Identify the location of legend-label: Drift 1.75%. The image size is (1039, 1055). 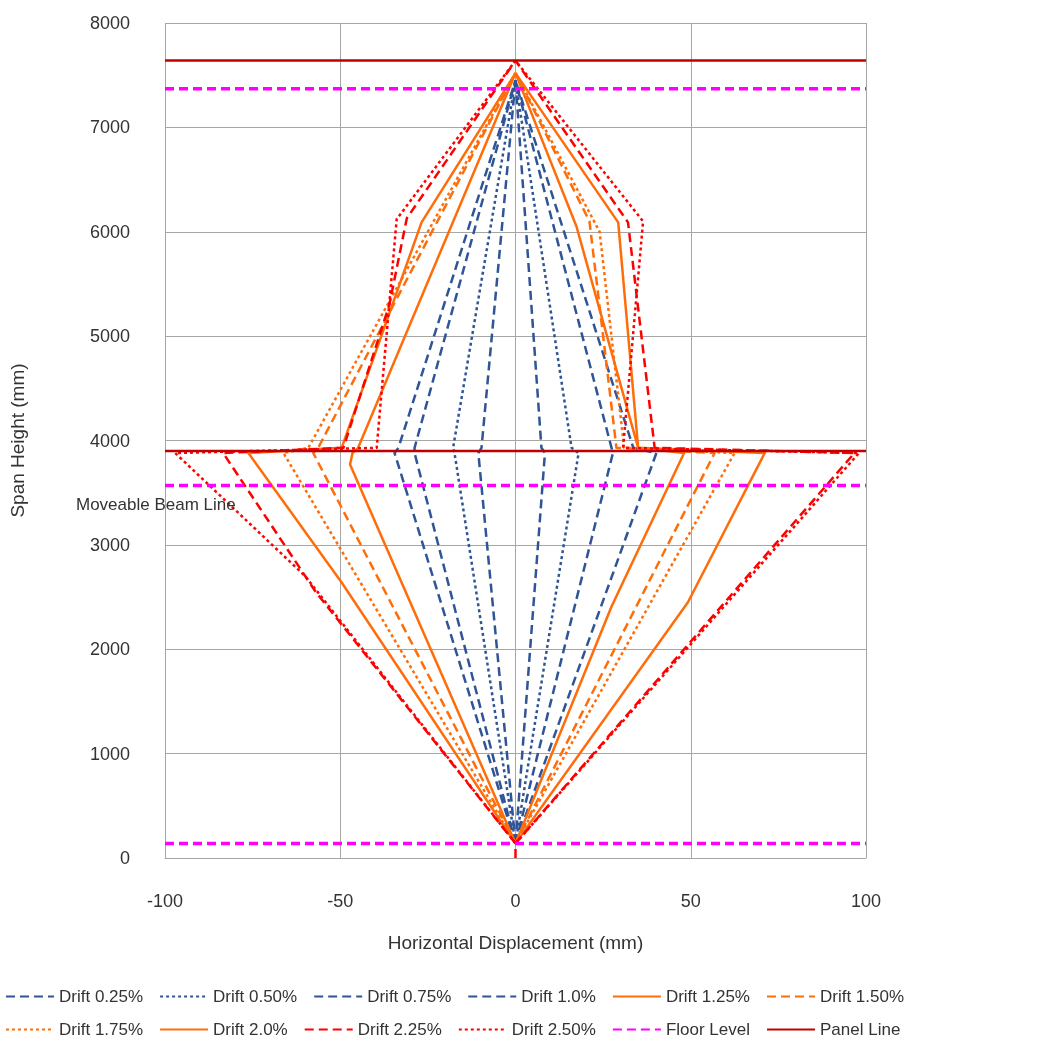
(101, 1029).